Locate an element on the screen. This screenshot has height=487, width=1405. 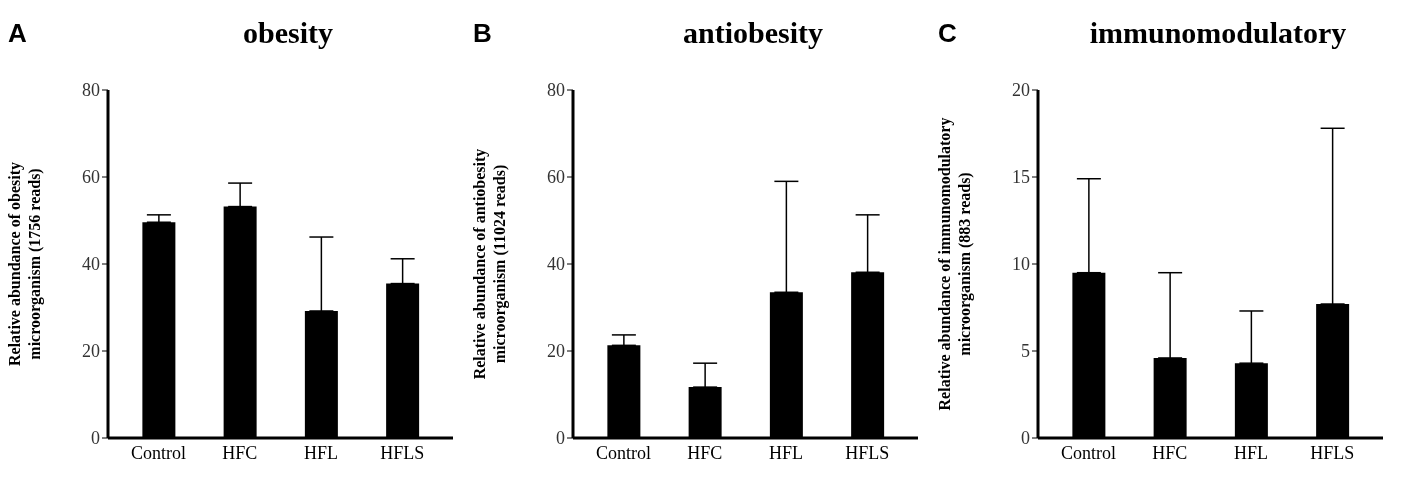
y-tick-label: 15 is located at coordinates (1021, 177).